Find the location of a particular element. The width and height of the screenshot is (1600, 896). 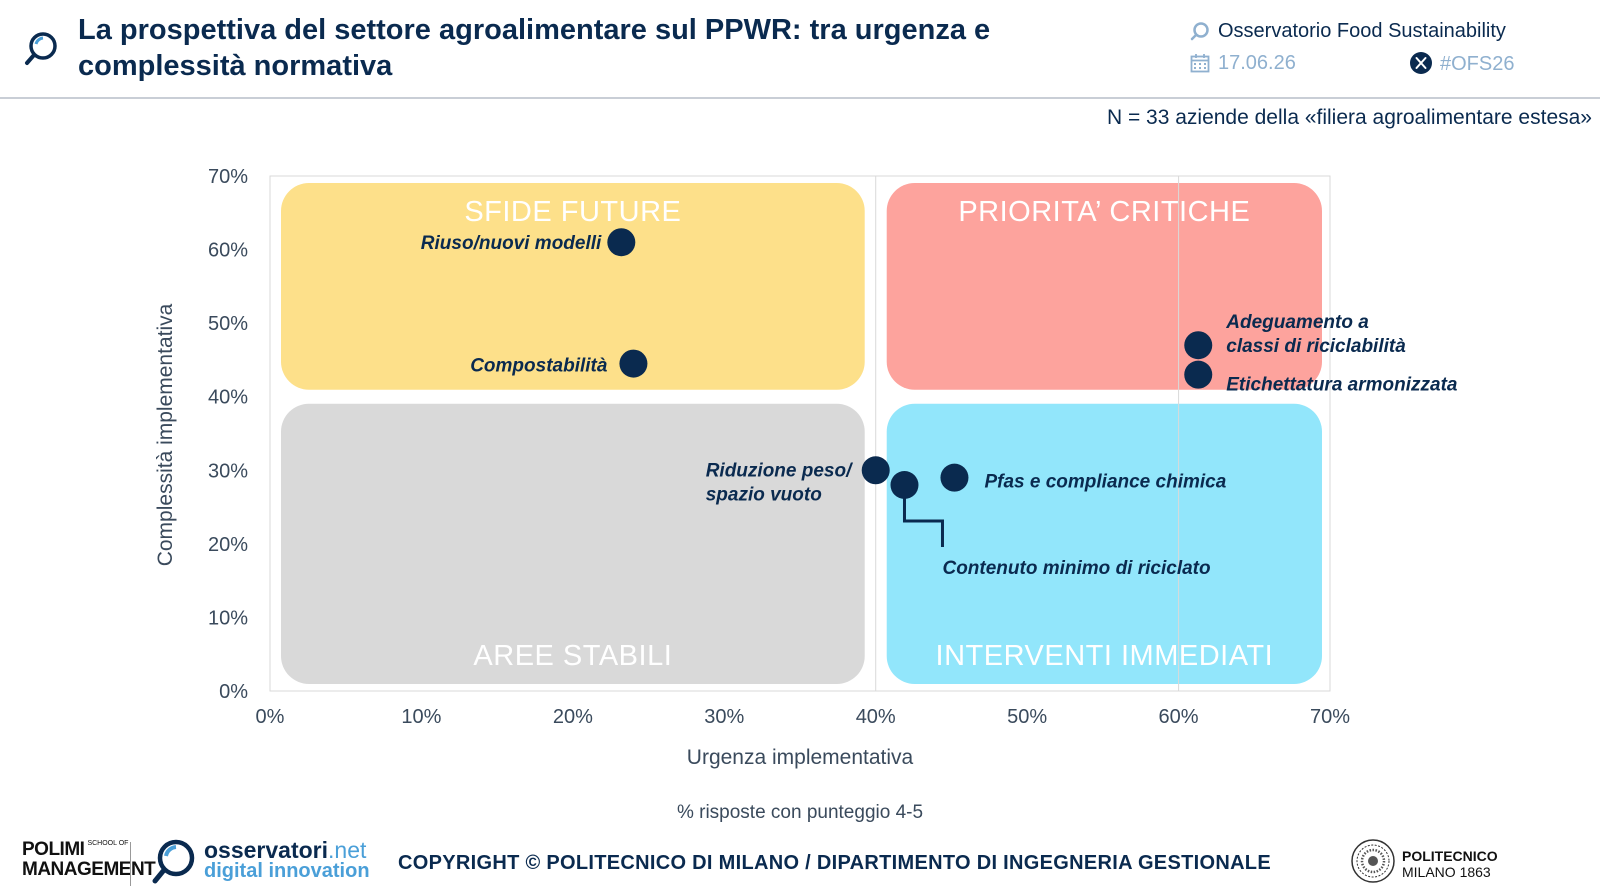

hashtag-label: #OFS26 is located at coordinates (1462, 64).